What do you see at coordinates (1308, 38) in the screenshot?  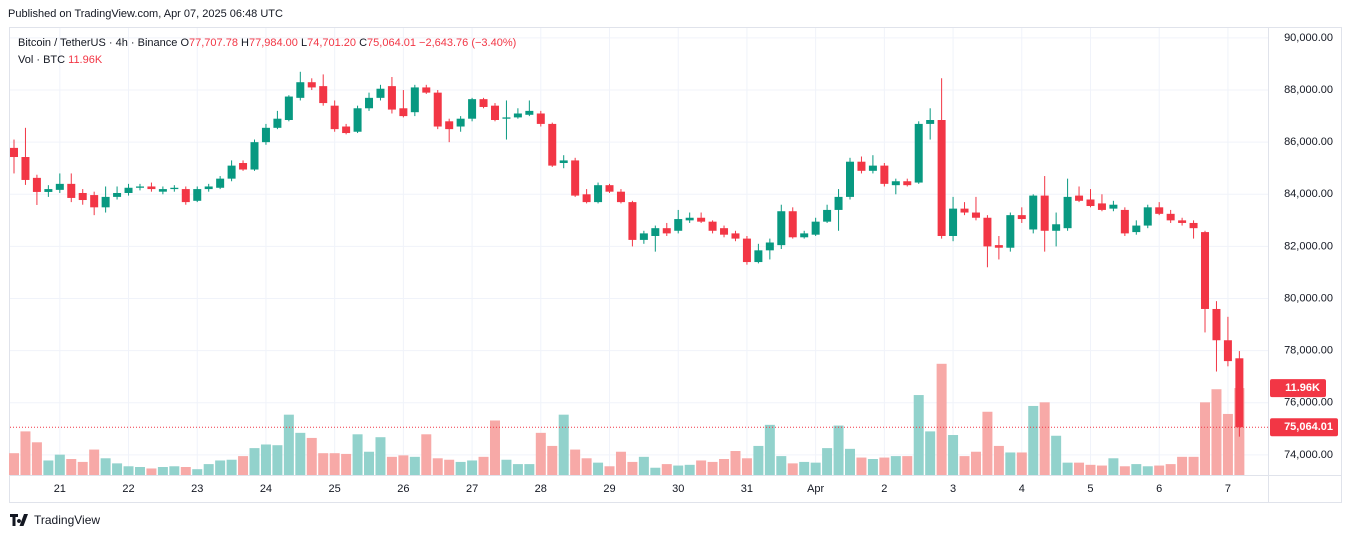 I see `y-tick-label: 90,000.00` at bounding box center [1308, 38].